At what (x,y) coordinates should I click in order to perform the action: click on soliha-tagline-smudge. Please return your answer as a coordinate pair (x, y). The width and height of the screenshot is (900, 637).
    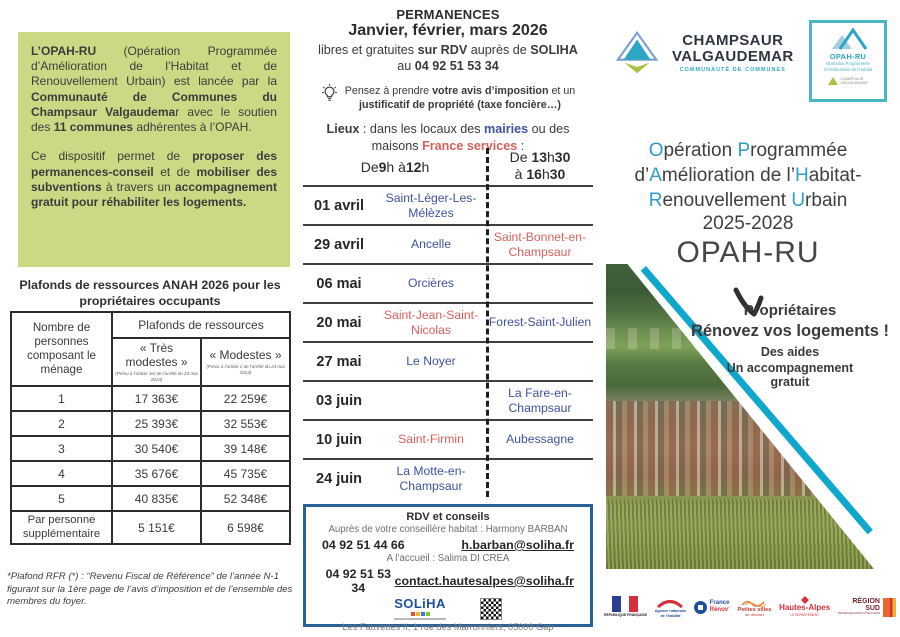
    Looking at the image, I should click on (420, 619).